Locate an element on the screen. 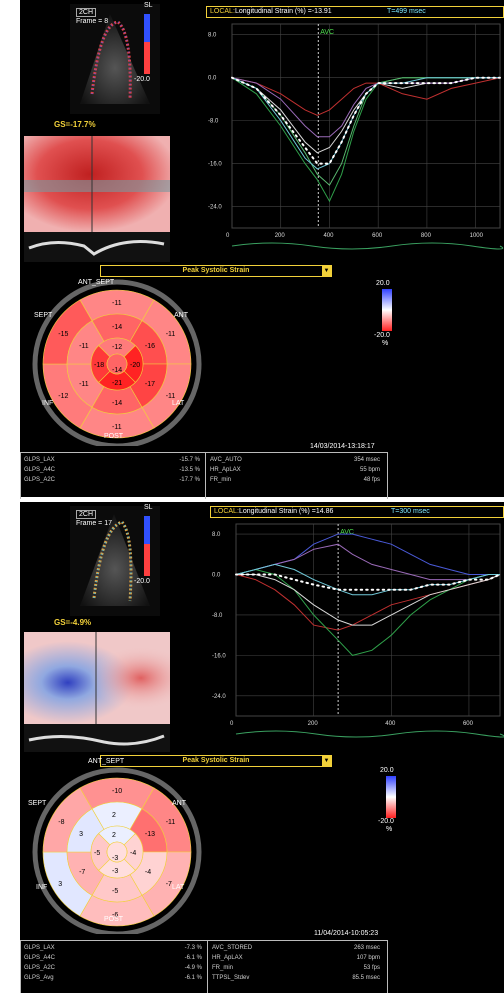 This screenshot has width=504, height=993. segment-value: 2 is located at coordinates (114, 815).